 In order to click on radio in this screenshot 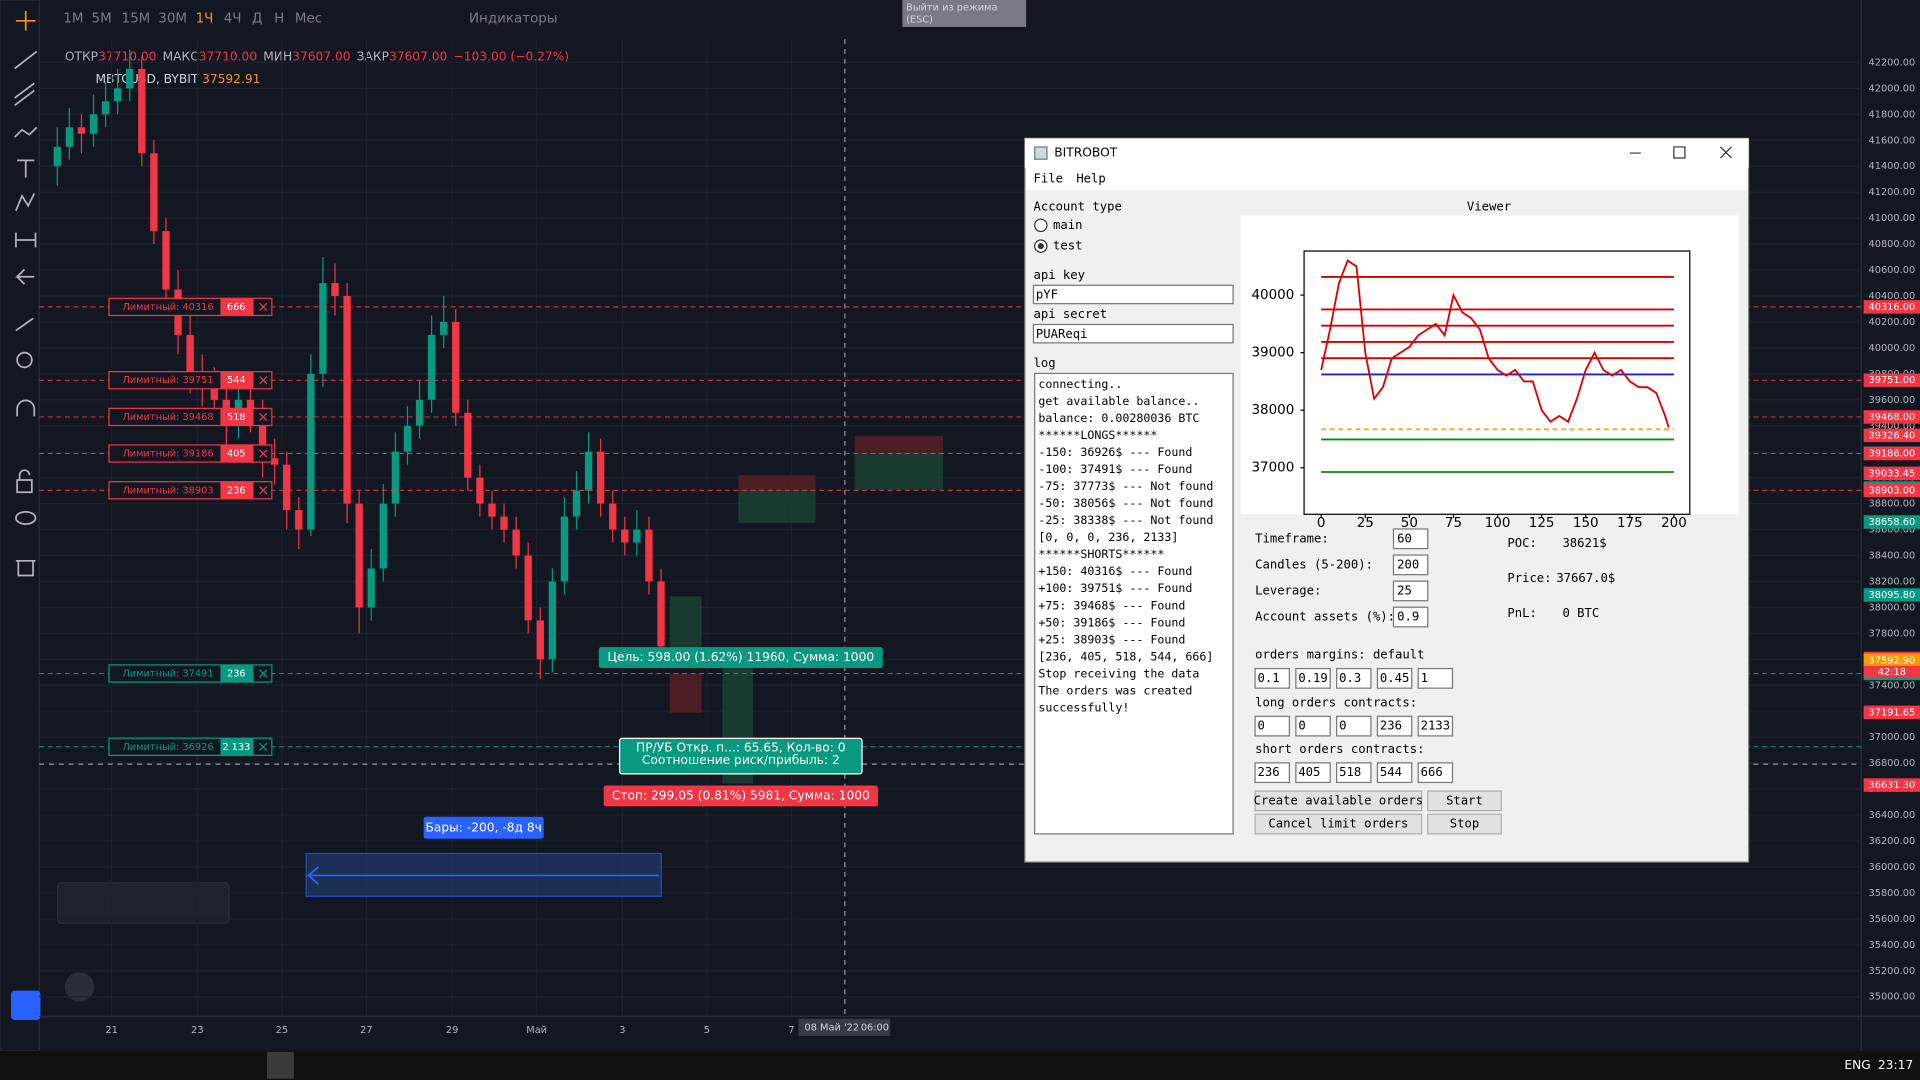, I will do `click(1041, 225)`.